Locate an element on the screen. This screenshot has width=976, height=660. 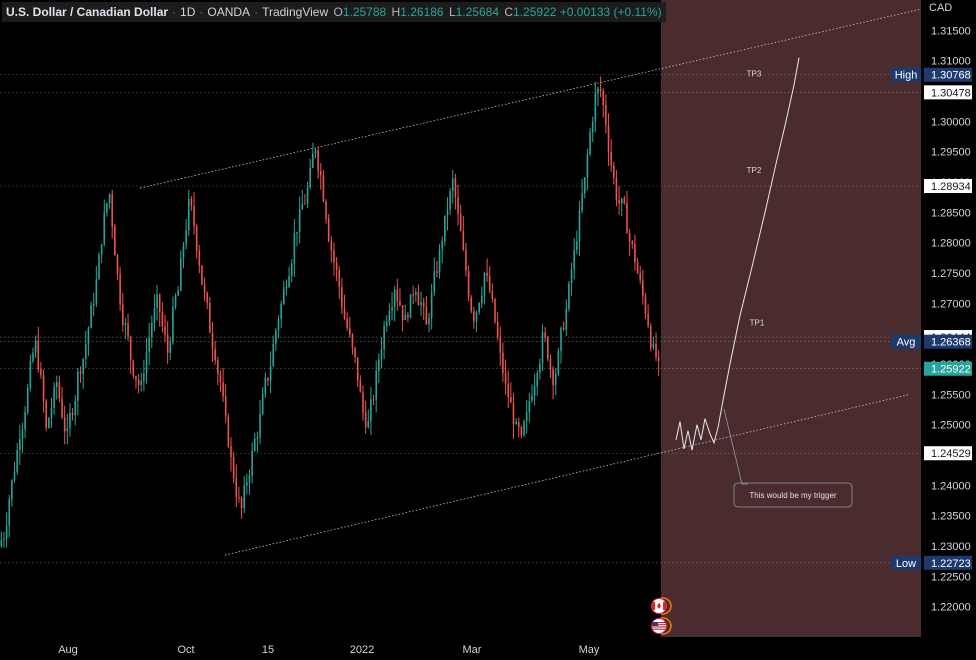
price-level-value: 1.28934 is located at coordinates (951, 187).